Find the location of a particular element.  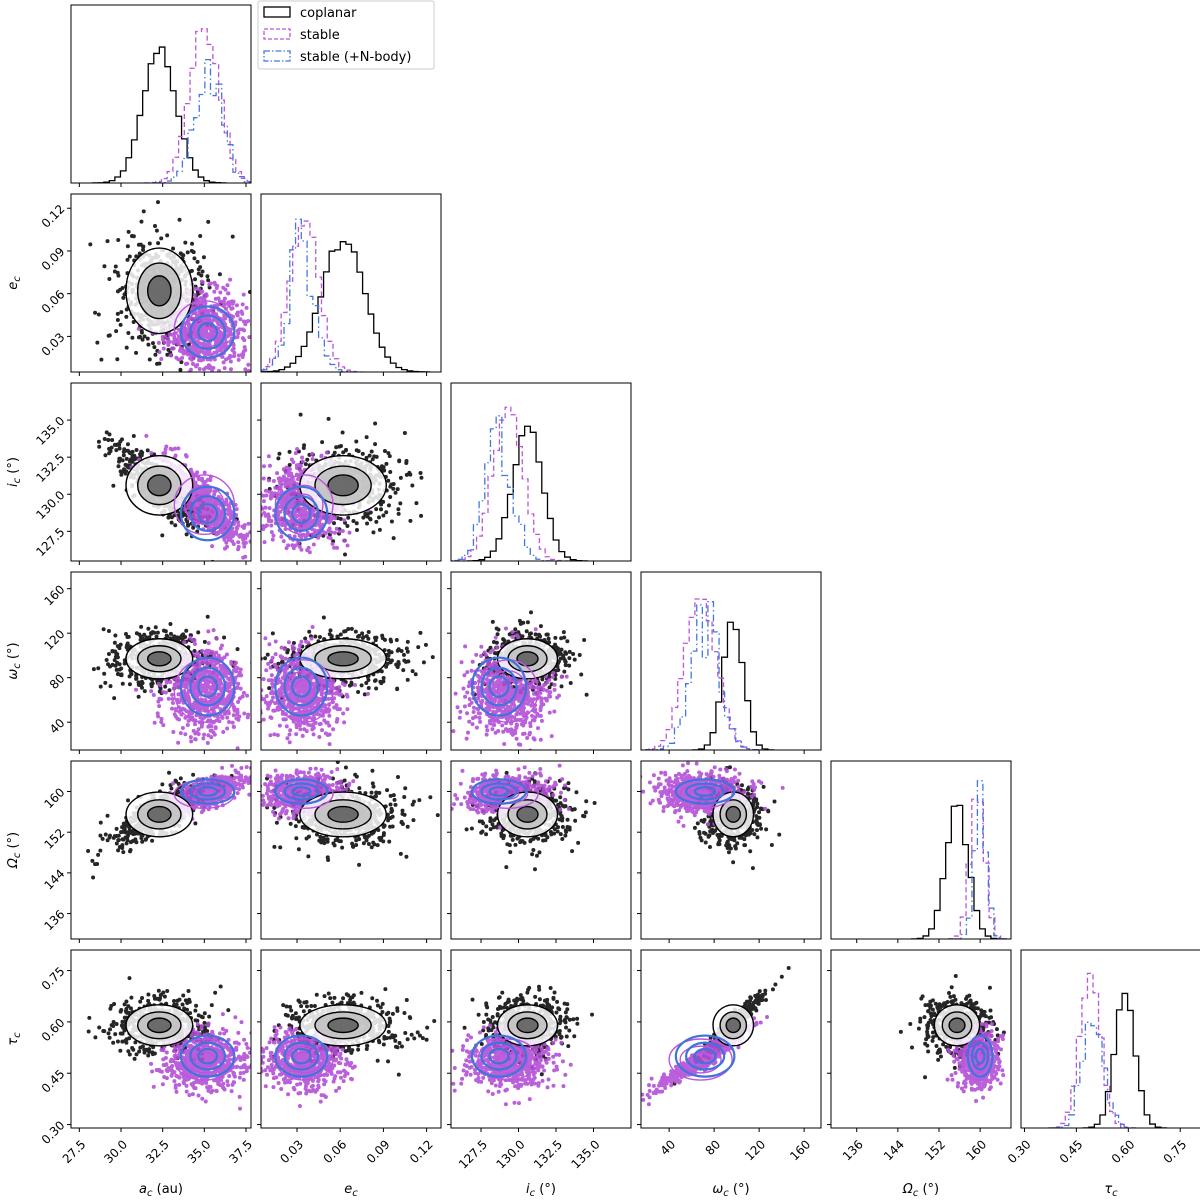

x-tick-label: 132.5 is located at coordinates (548, 1154).